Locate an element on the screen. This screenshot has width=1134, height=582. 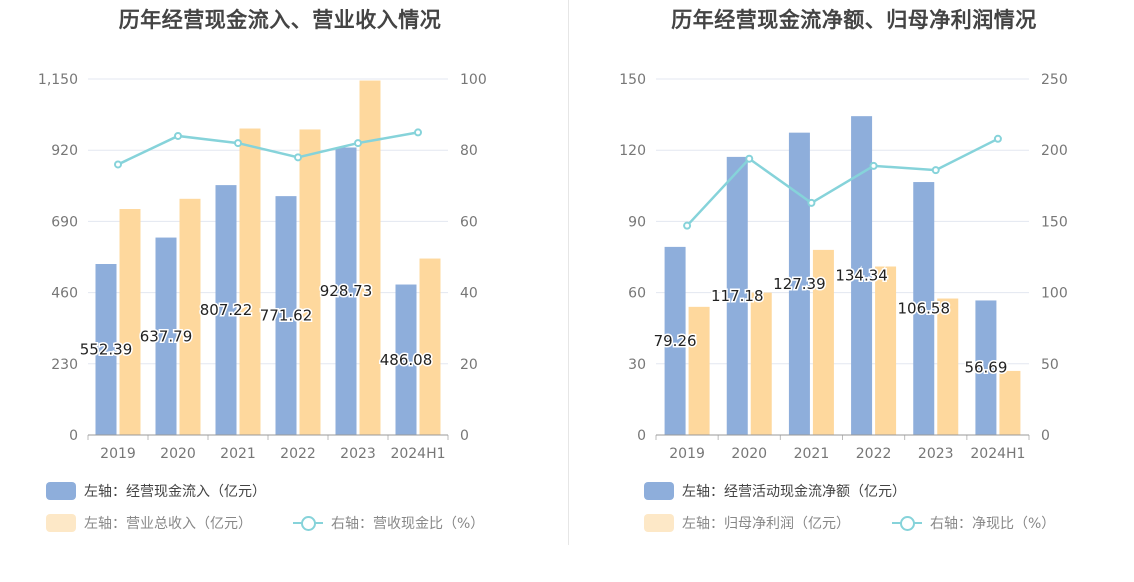
bar-data-label: 127.39 is located at coordinates (799, 284).